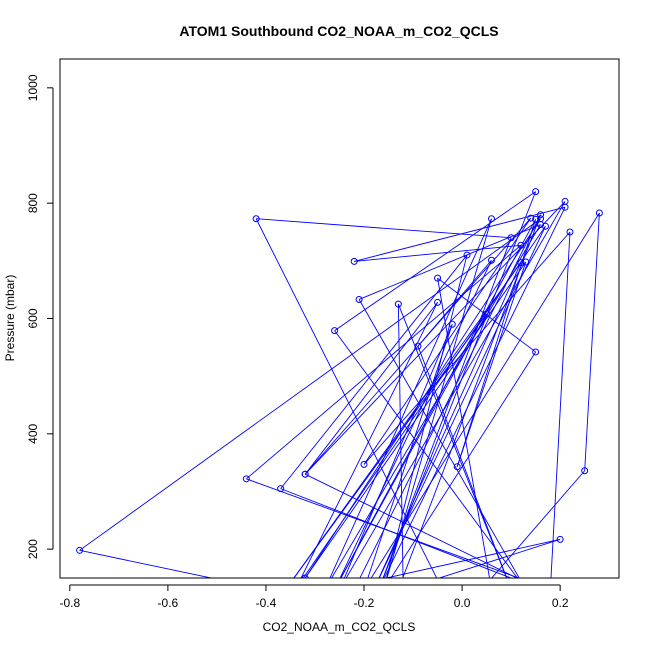 The height and width of the screenshot is (650, 650). What do you see at coordinates (10, 318) in the screenshot?
I see `y-axis-label: Pressure (mbar)` at bounding box center [10, 318].